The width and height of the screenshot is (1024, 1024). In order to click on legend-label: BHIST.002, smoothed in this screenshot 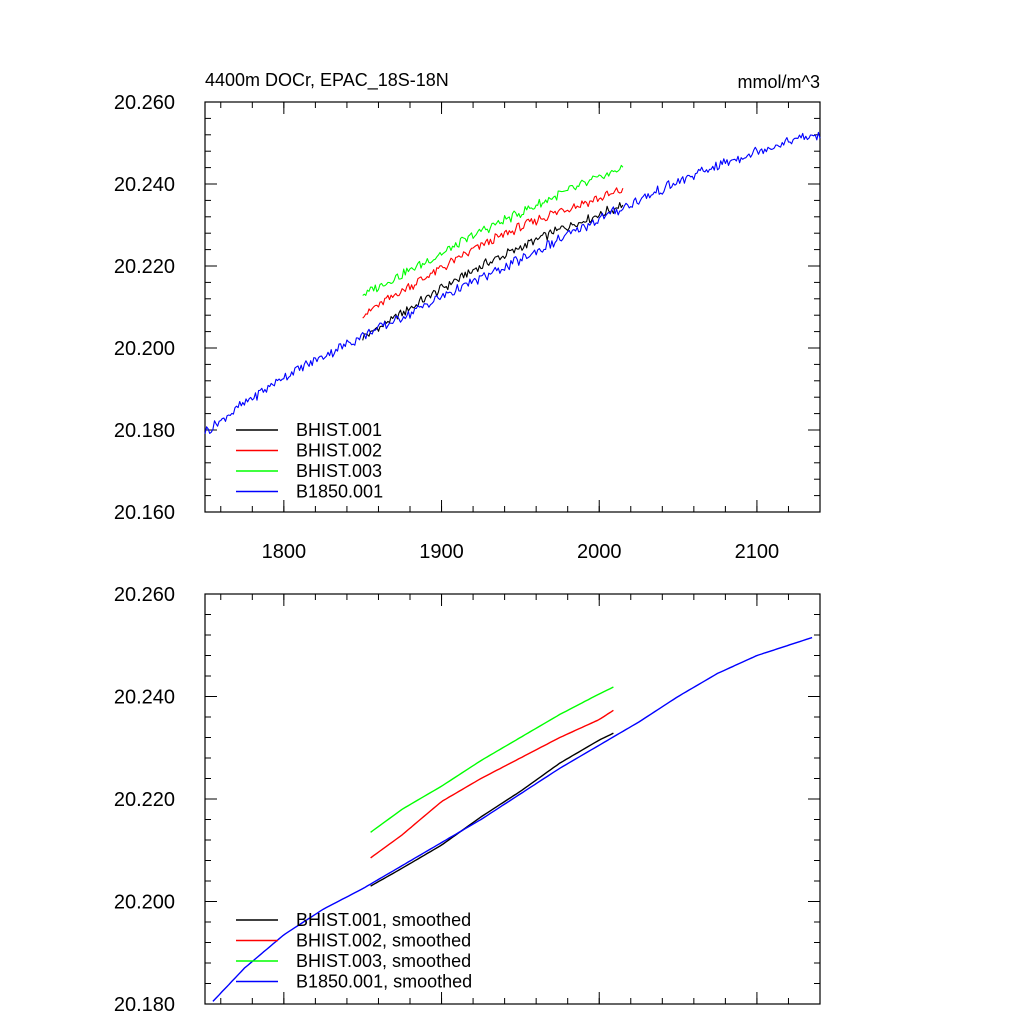, I will do `click(383, 941)`.